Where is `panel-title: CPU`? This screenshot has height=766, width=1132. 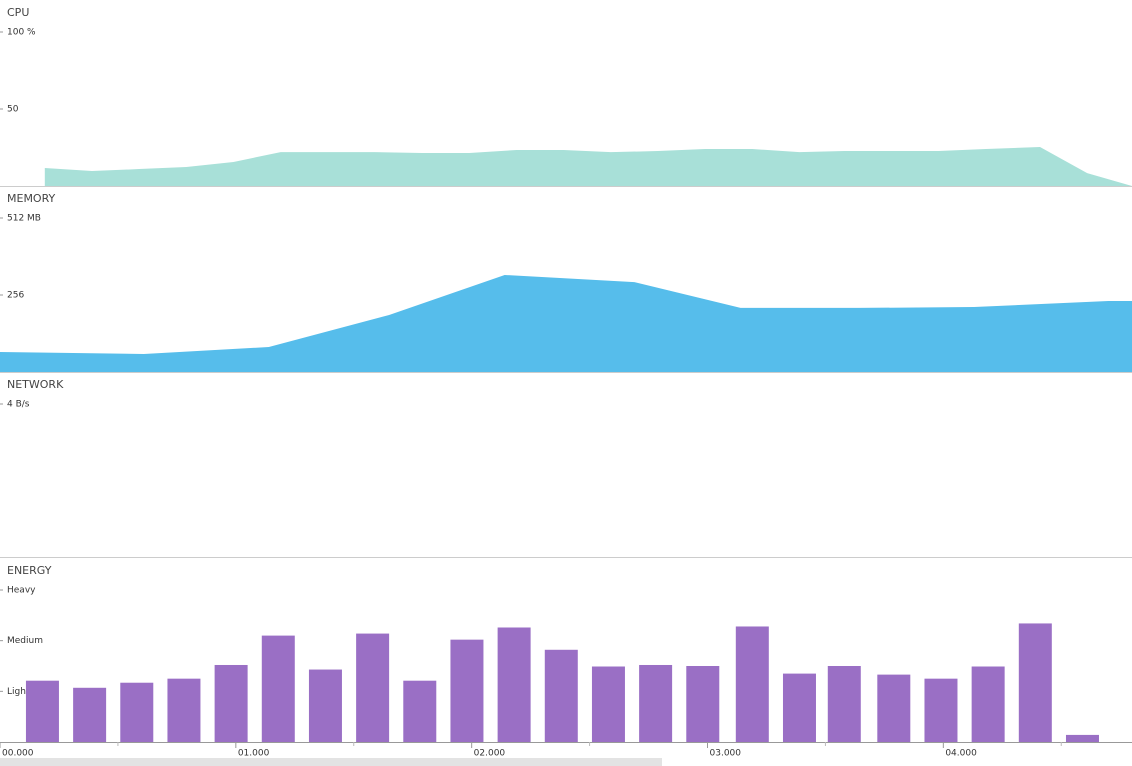 panel-title: CPU is located at coordinates (18, 12).